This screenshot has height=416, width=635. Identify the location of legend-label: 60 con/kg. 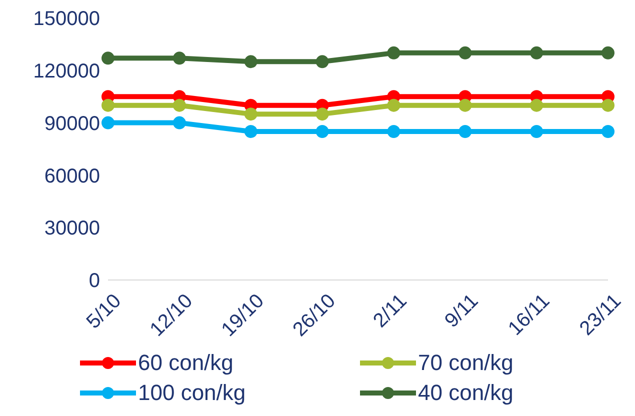
(186, 363).